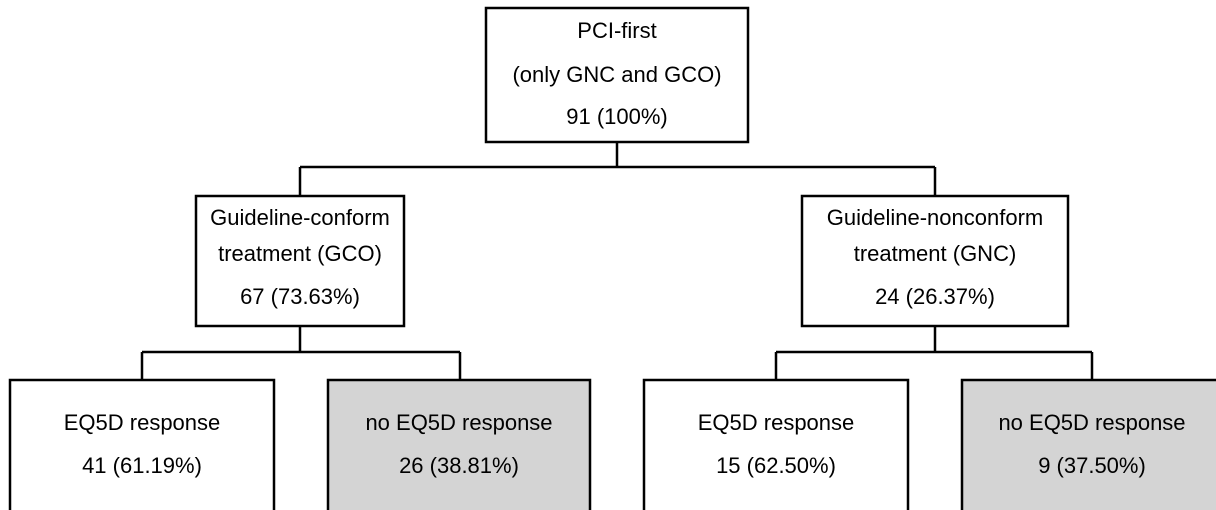 Image resolution: width=1216 pixels, height=510 pixels. I want to click on node-text: treatment (GCO), so click(300, 253).